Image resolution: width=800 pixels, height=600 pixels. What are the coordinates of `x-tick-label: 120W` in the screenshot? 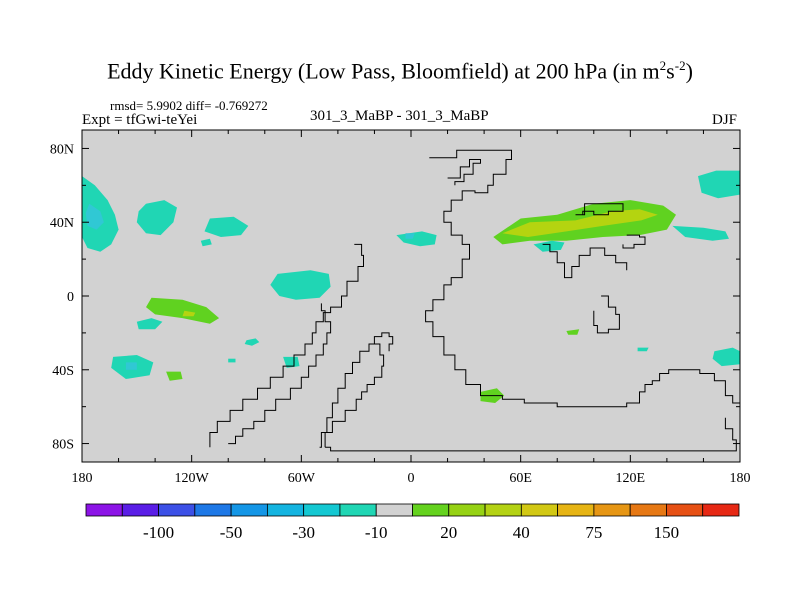 It's located at (192, 478).